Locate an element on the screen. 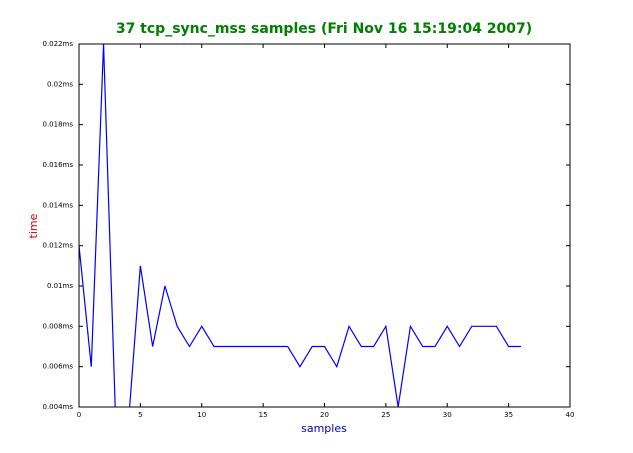  x-tick-label: 5 is located at coordinates (140, 415).